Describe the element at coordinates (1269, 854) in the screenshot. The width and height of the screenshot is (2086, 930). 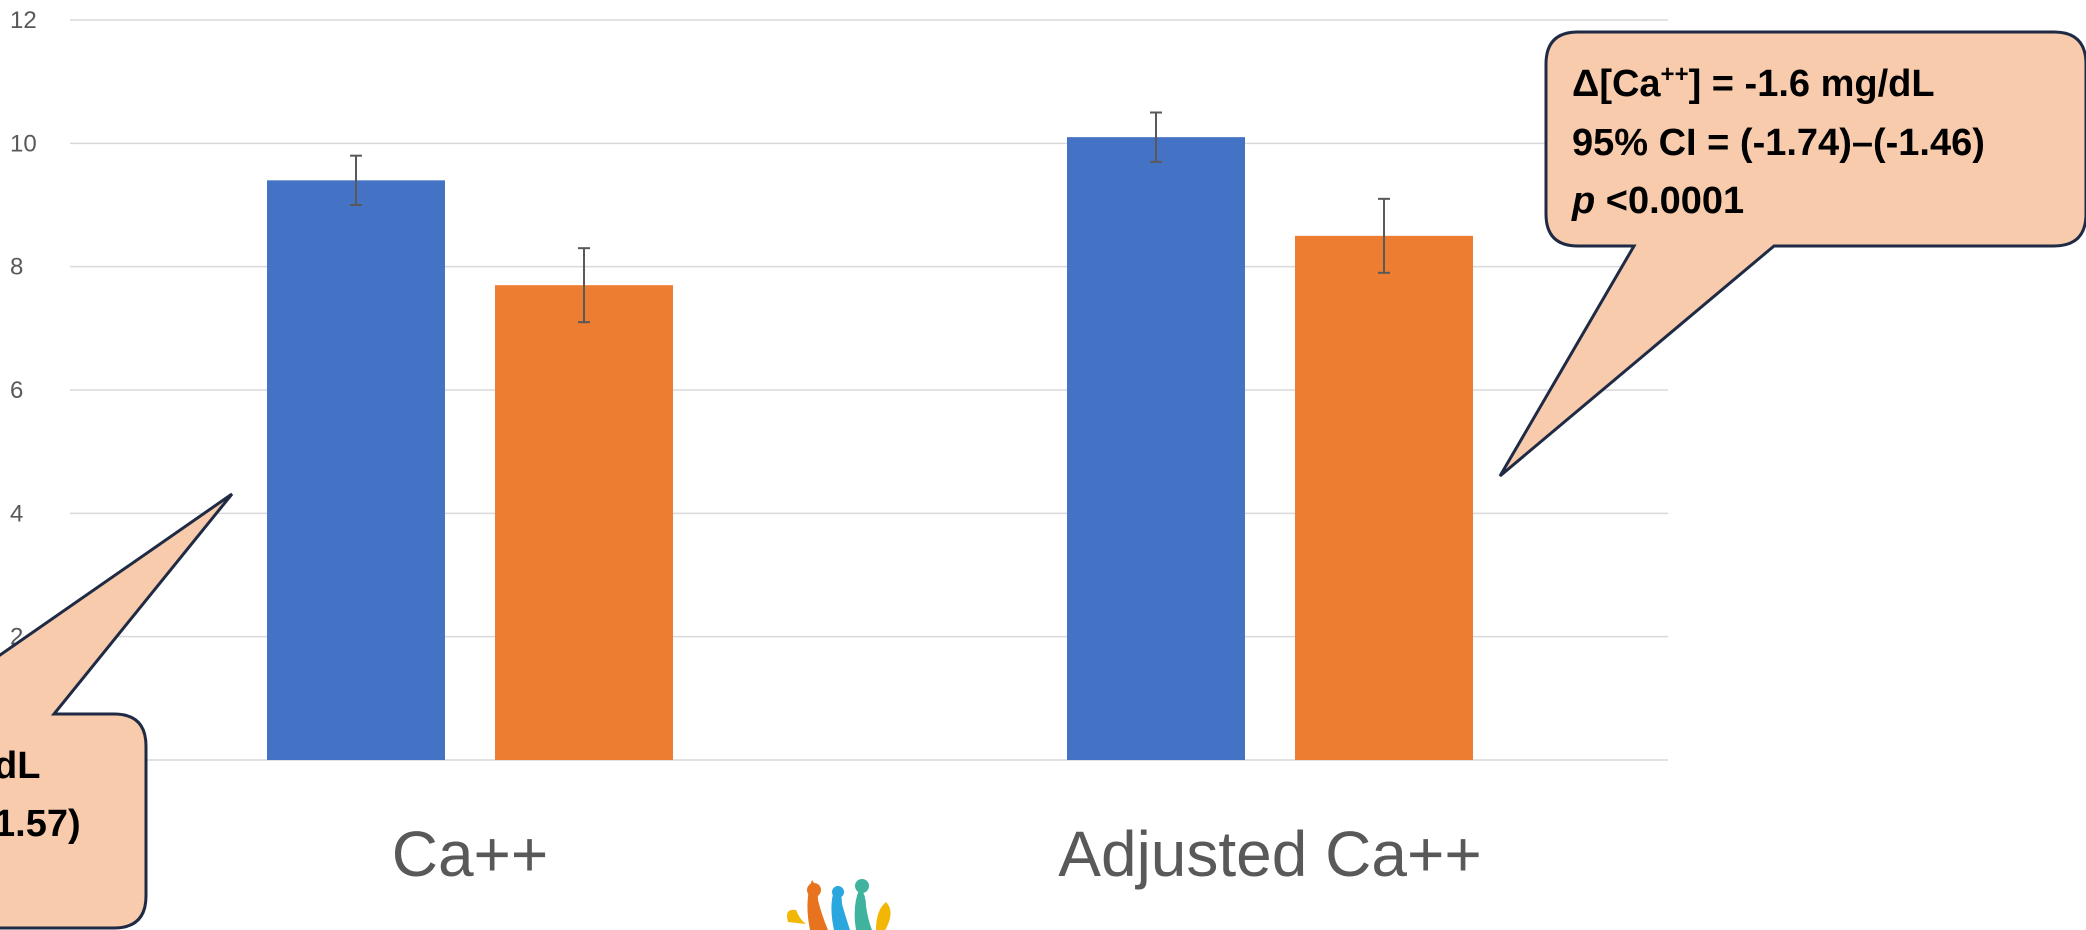
I see `category-label: Adjusted Ca++` at that location.